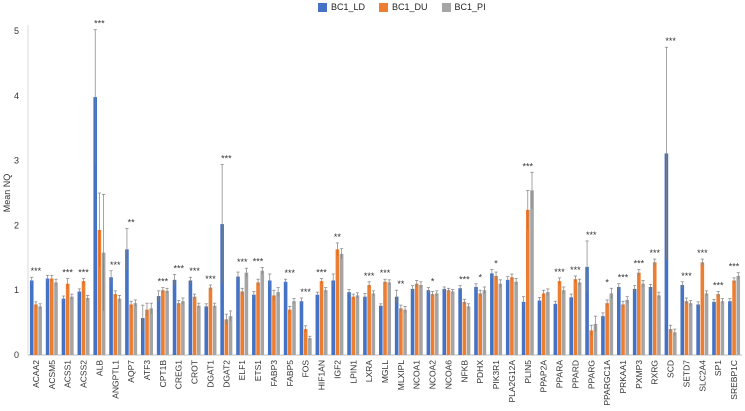 The height and width of the screenshot is (411, 745). Describe the element at coordinates (470, 7) in the screenshot. I see `legend-label-pi: BC1_PI` at that location.